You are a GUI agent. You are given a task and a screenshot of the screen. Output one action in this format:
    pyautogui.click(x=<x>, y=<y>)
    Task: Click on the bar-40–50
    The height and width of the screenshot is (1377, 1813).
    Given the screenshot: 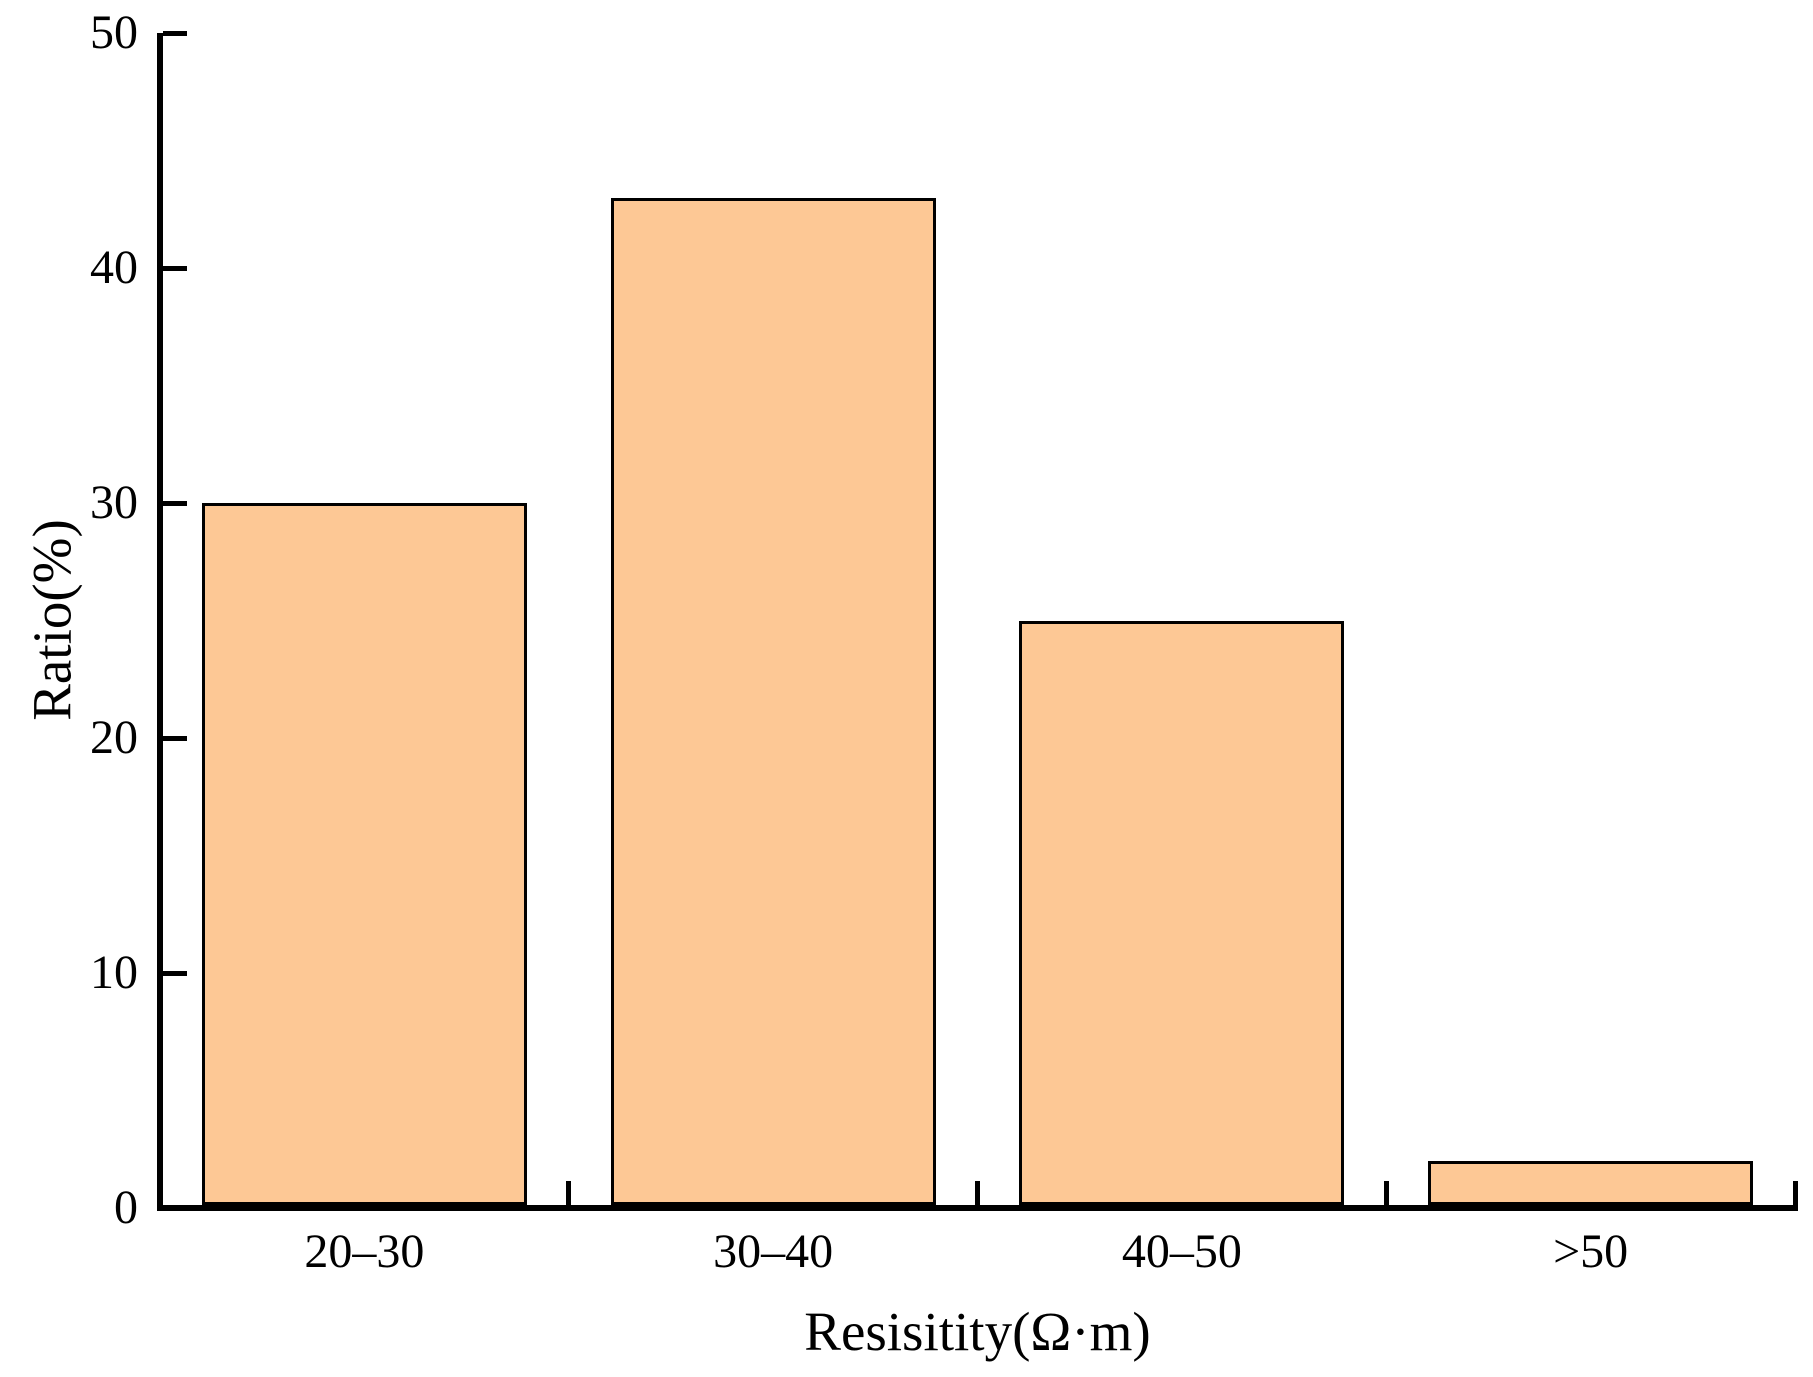 What is the action you would take?
    pyautogui.click(x=1182, y=912)
    